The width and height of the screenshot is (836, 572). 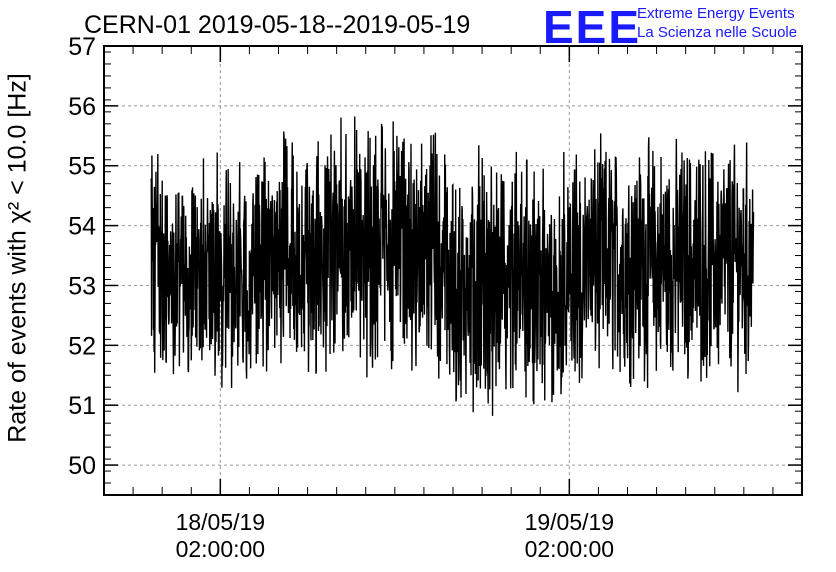 I want to click on y-tick-label: 53, so click(x=82, y=286).